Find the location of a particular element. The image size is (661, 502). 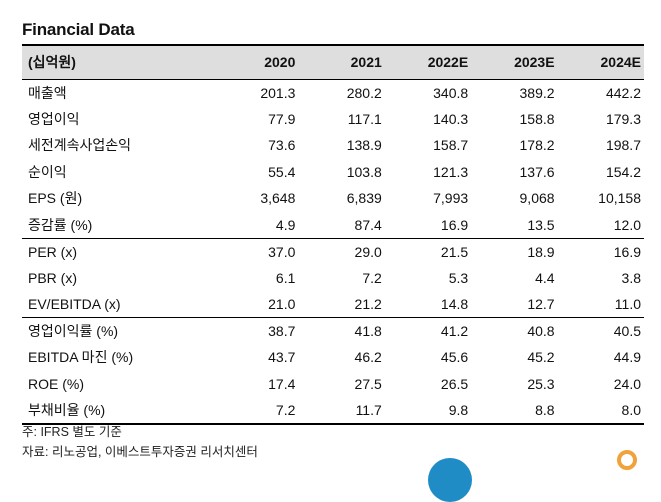

column-header-2023e: 2023E is located at coordinates (514, 62).